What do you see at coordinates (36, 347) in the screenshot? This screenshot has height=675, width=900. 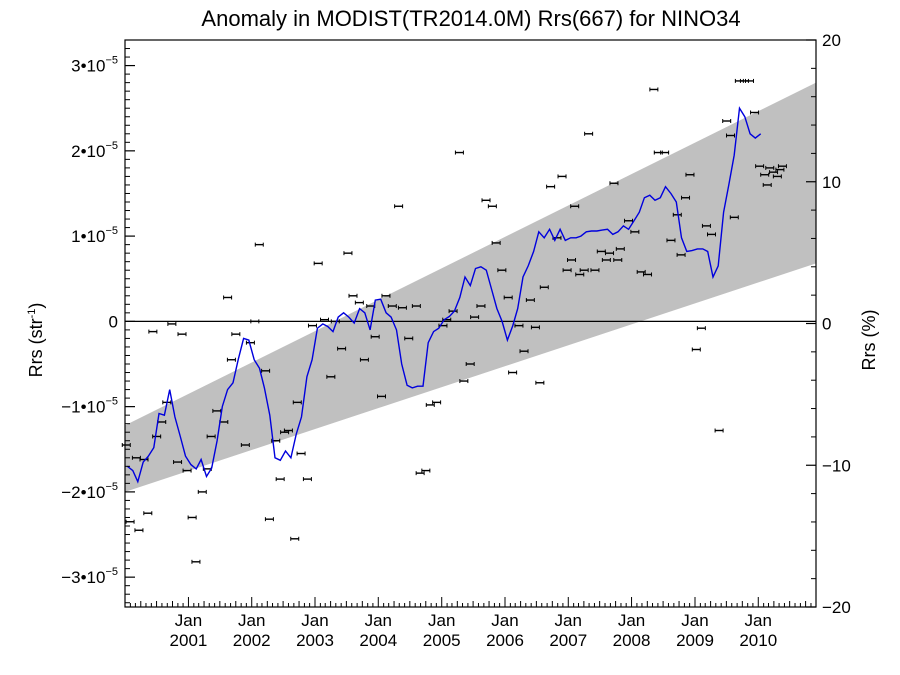 I see `y-axis-label-text: Rrs (str` at bounding box center [36, 347].